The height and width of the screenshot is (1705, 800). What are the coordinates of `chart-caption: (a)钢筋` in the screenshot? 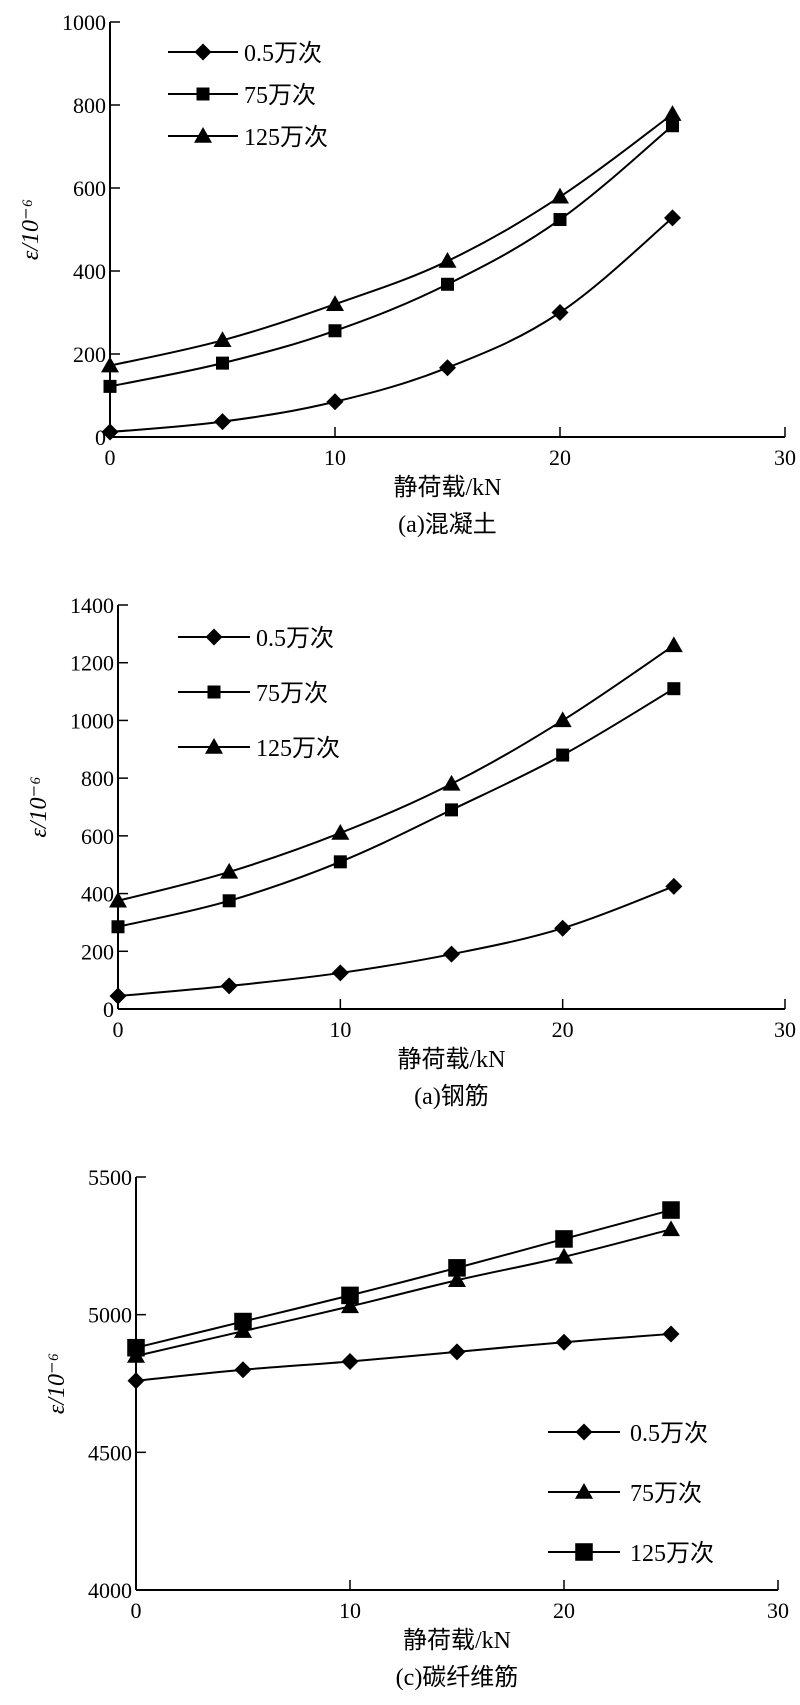 It's located at (451, 1096).